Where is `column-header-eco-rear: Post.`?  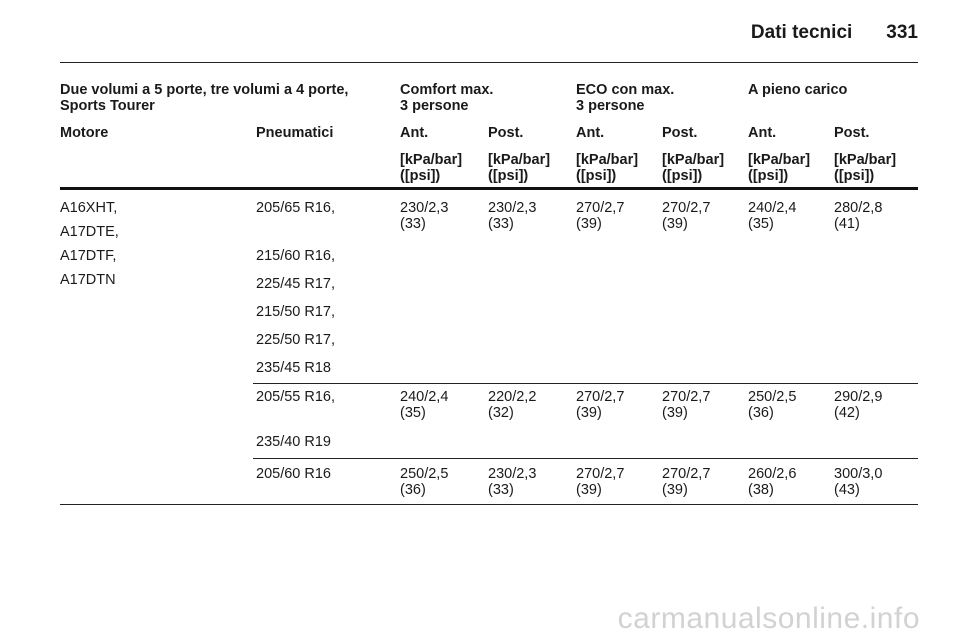
column-header-eco-rear: Post. is located at coordinates (680, 133).